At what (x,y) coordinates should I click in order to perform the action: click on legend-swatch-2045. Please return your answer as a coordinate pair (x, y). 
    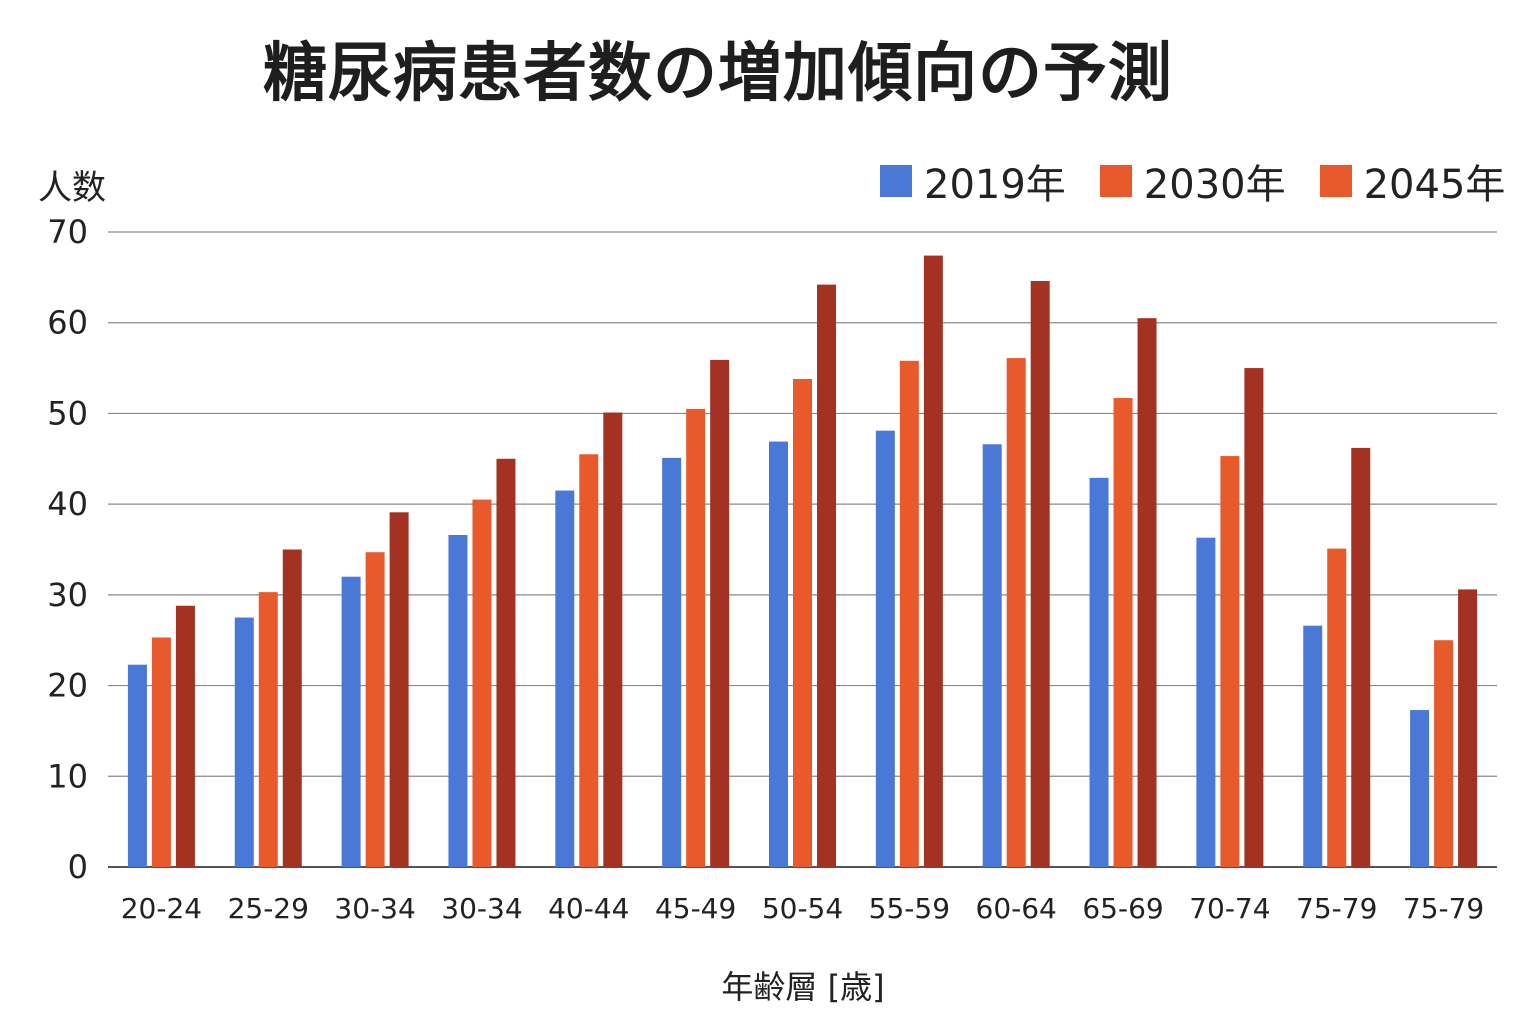
    Looking at the image, I should click on (1335, 181).